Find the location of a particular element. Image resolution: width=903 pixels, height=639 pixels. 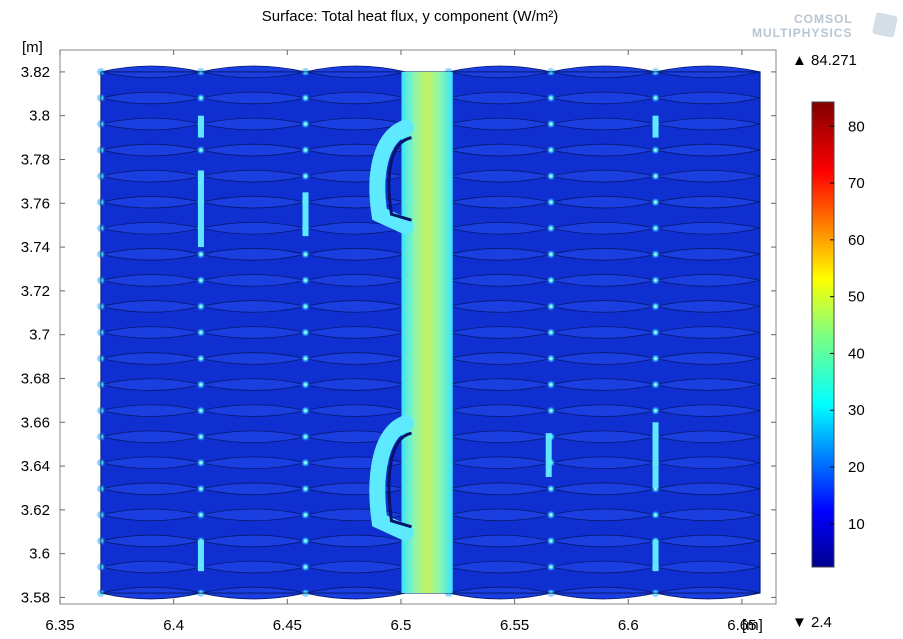

colorbar-tick-label: 60 is located at coordinates (856, 240).